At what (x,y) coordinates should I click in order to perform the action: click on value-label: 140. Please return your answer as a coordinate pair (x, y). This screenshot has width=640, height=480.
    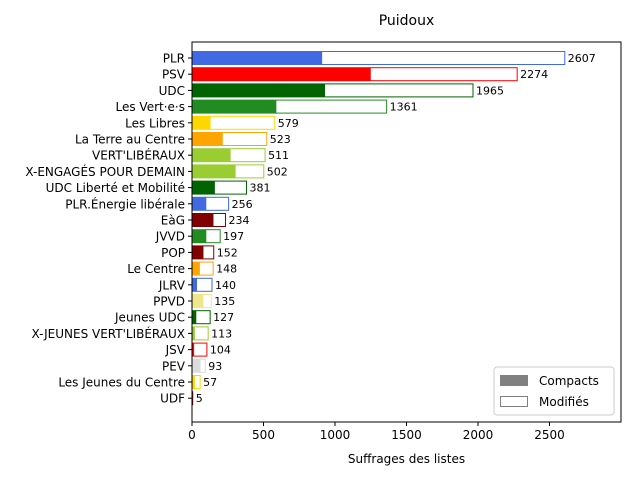
    Looking at the image, I should click on (225, 285).